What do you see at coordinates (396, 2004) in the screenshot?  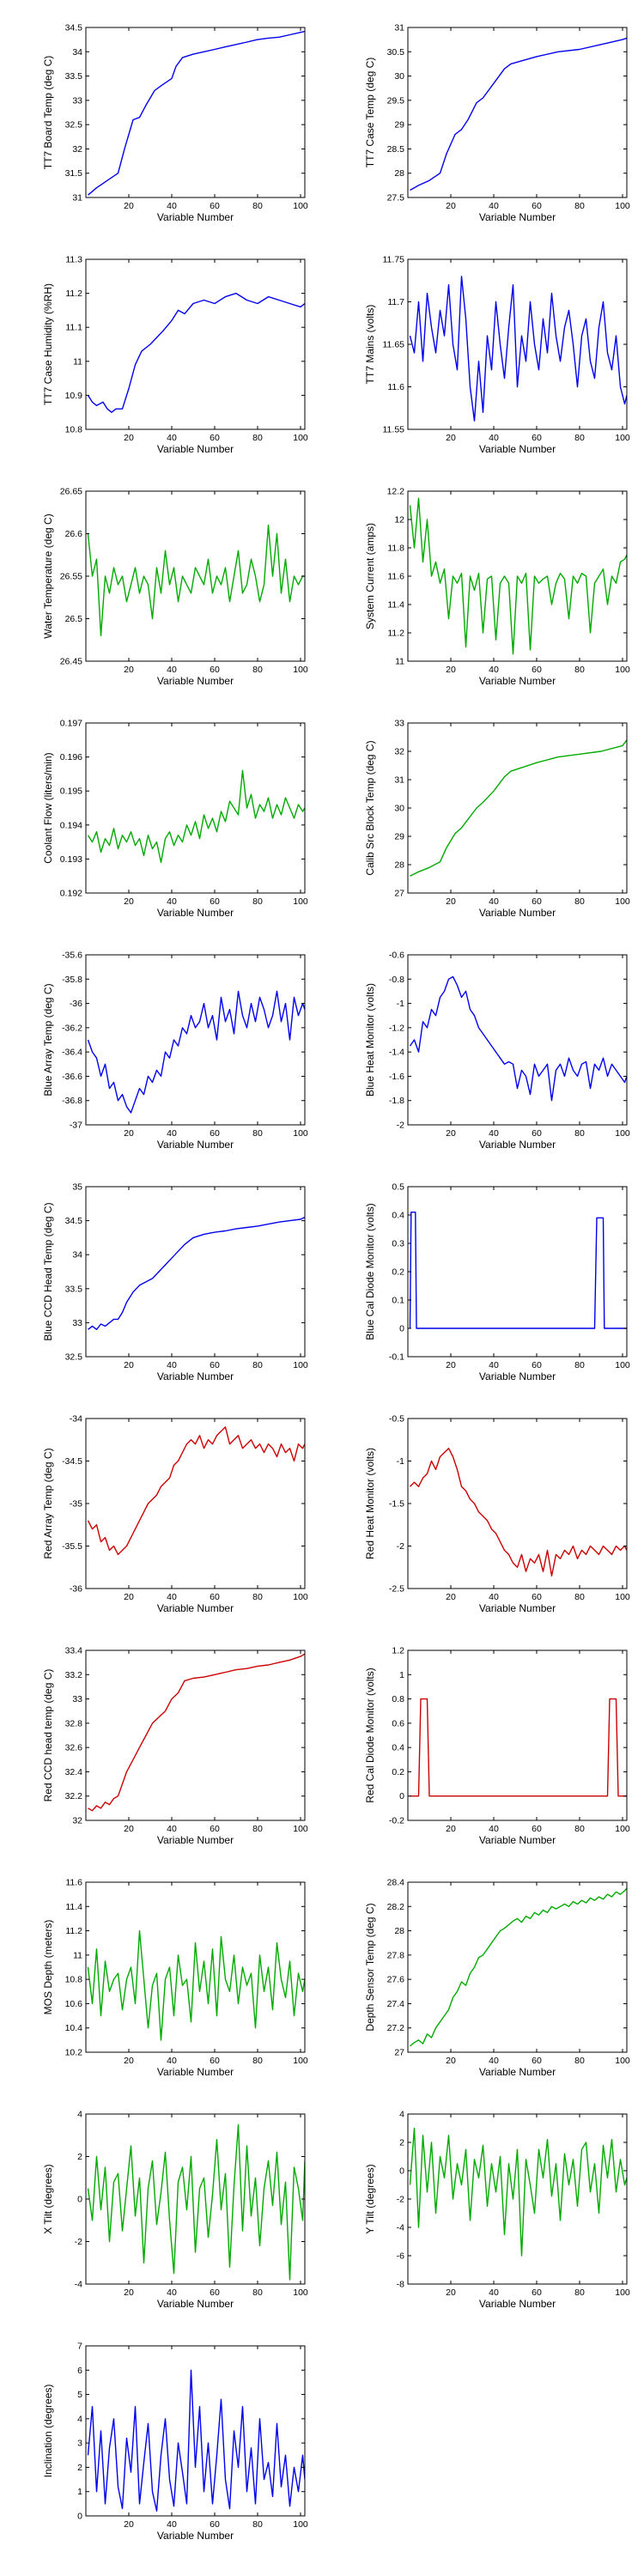 I see `y-tick-label: 27.4` at bounding box center [396, 2004].